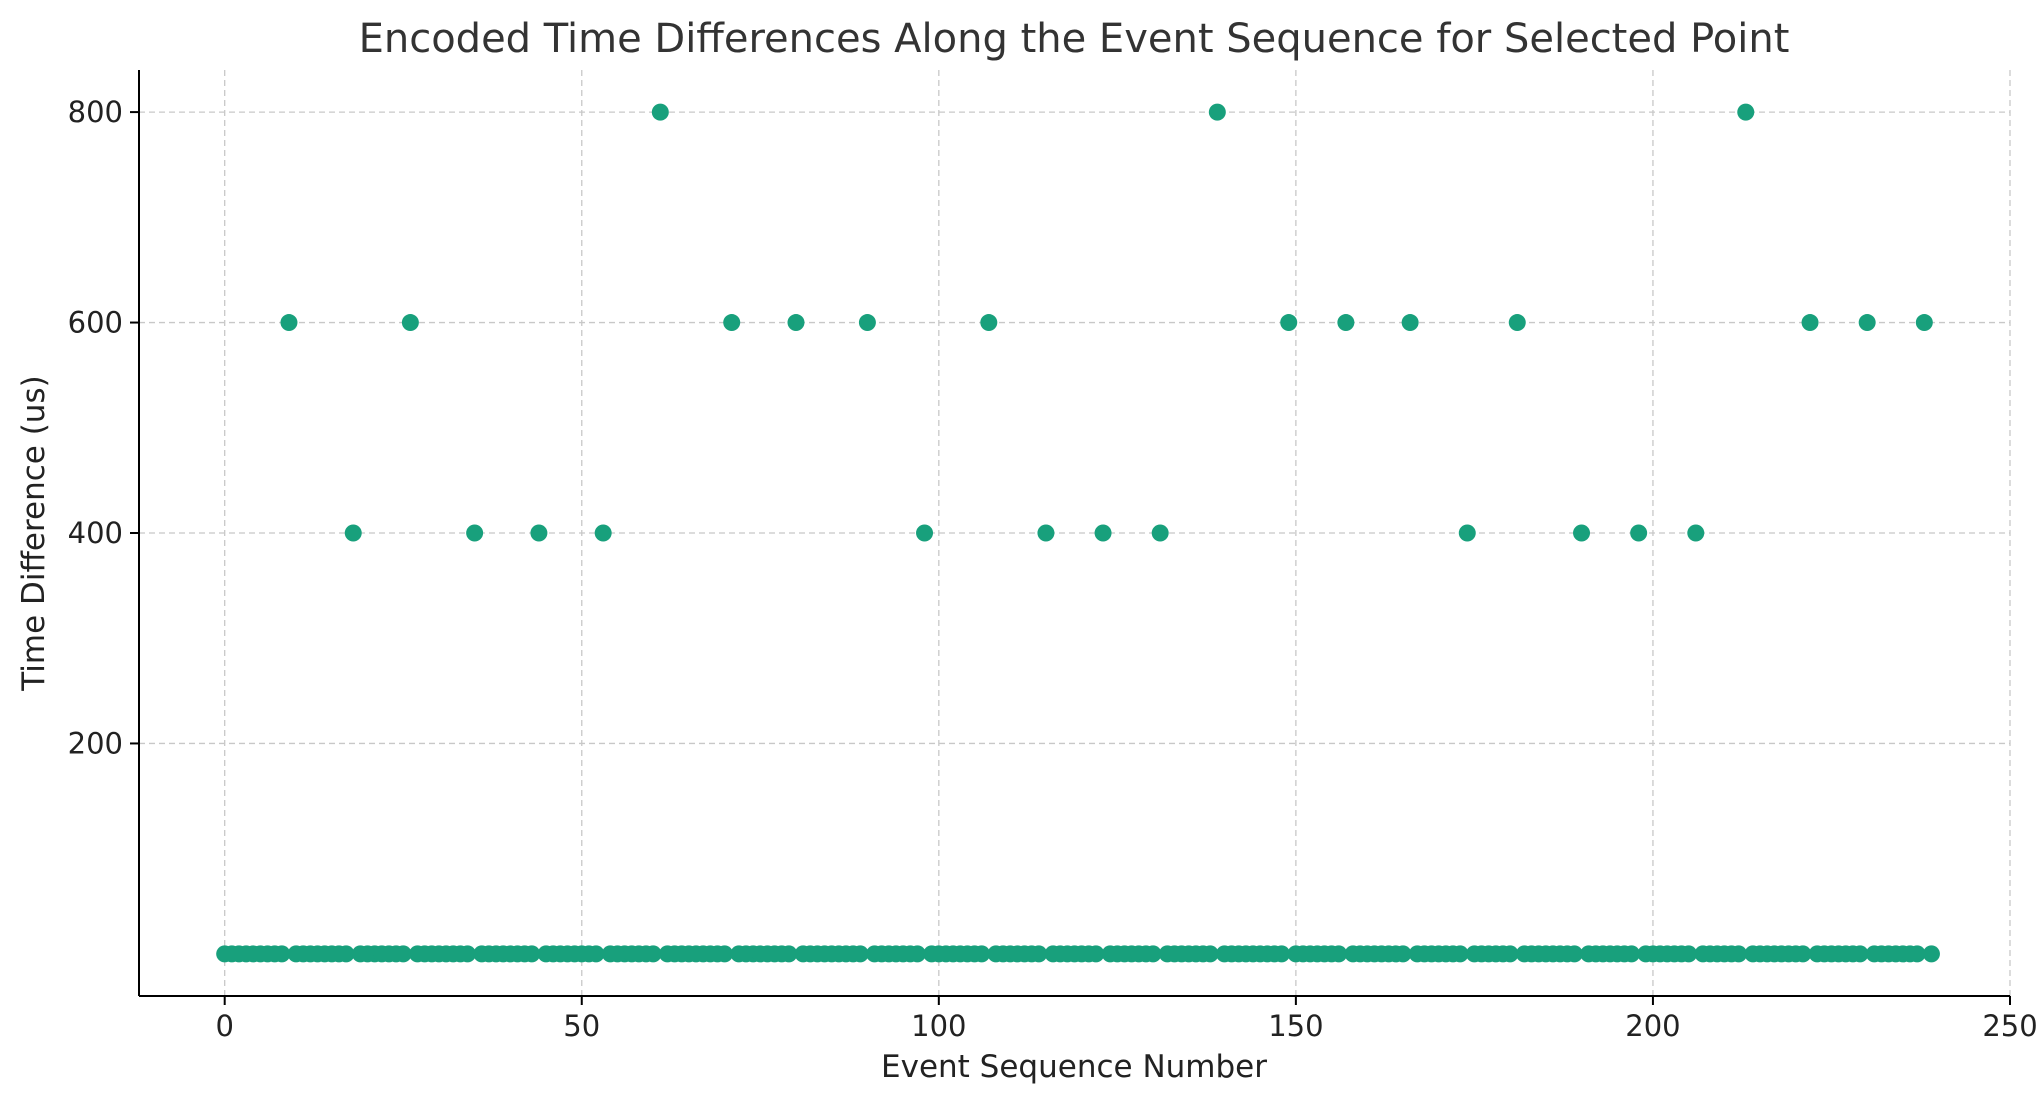 This screenshot has width=2042, height=1101. I want to click on x-tick-label: 200, so click(1652, 1026).